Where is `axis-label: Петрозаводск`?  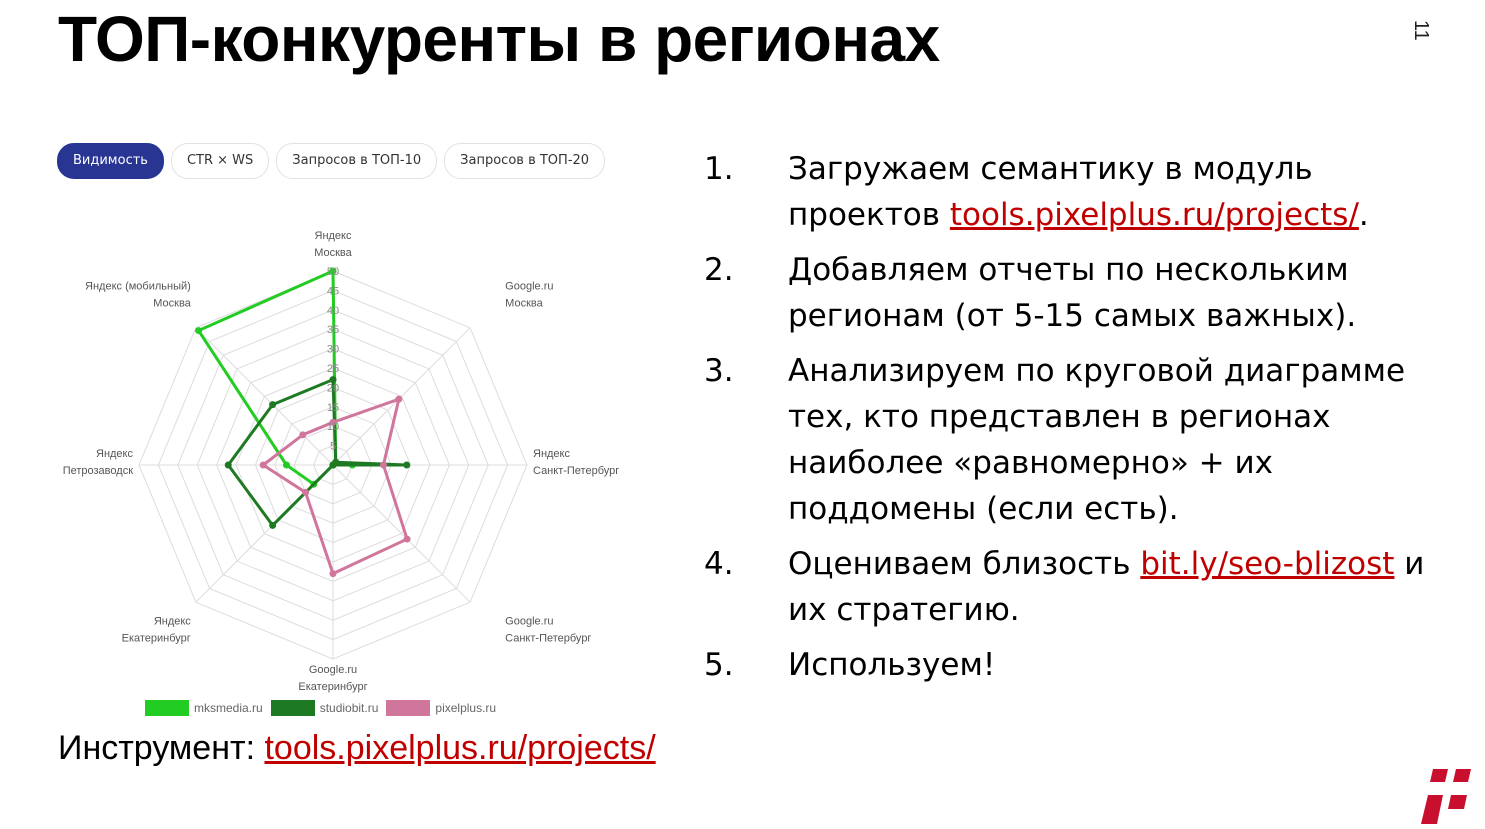 axis-label: Петрозаводск is located at coordinates (98, 471).